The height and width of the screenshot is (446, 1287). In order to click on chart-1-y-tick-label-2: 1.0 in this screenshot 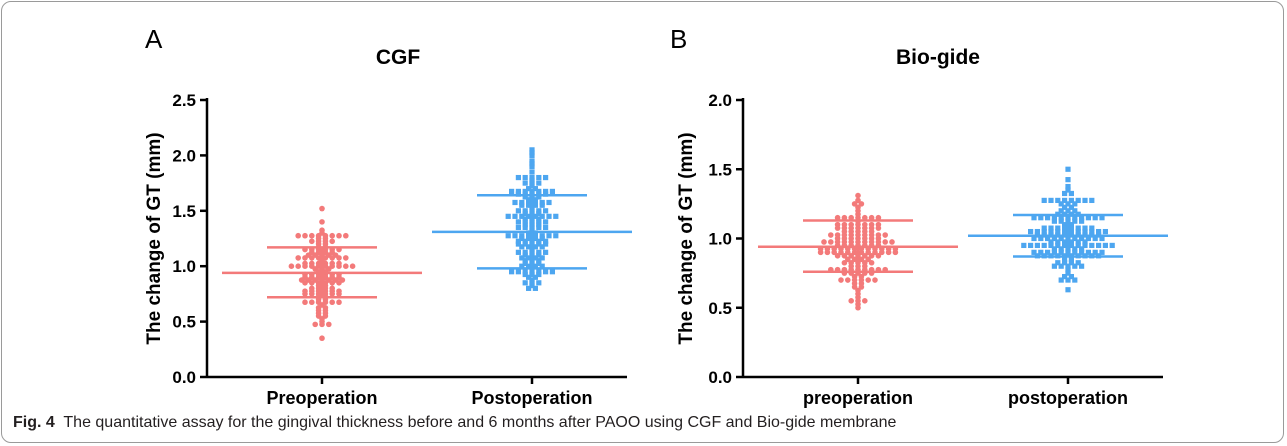, I will do `click(184, 266)`.